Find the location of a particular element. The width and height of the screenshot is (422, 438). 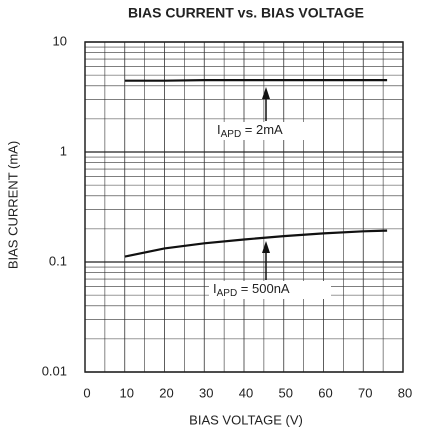

x-tick-label: 0 is located at coordinates (86, 392).